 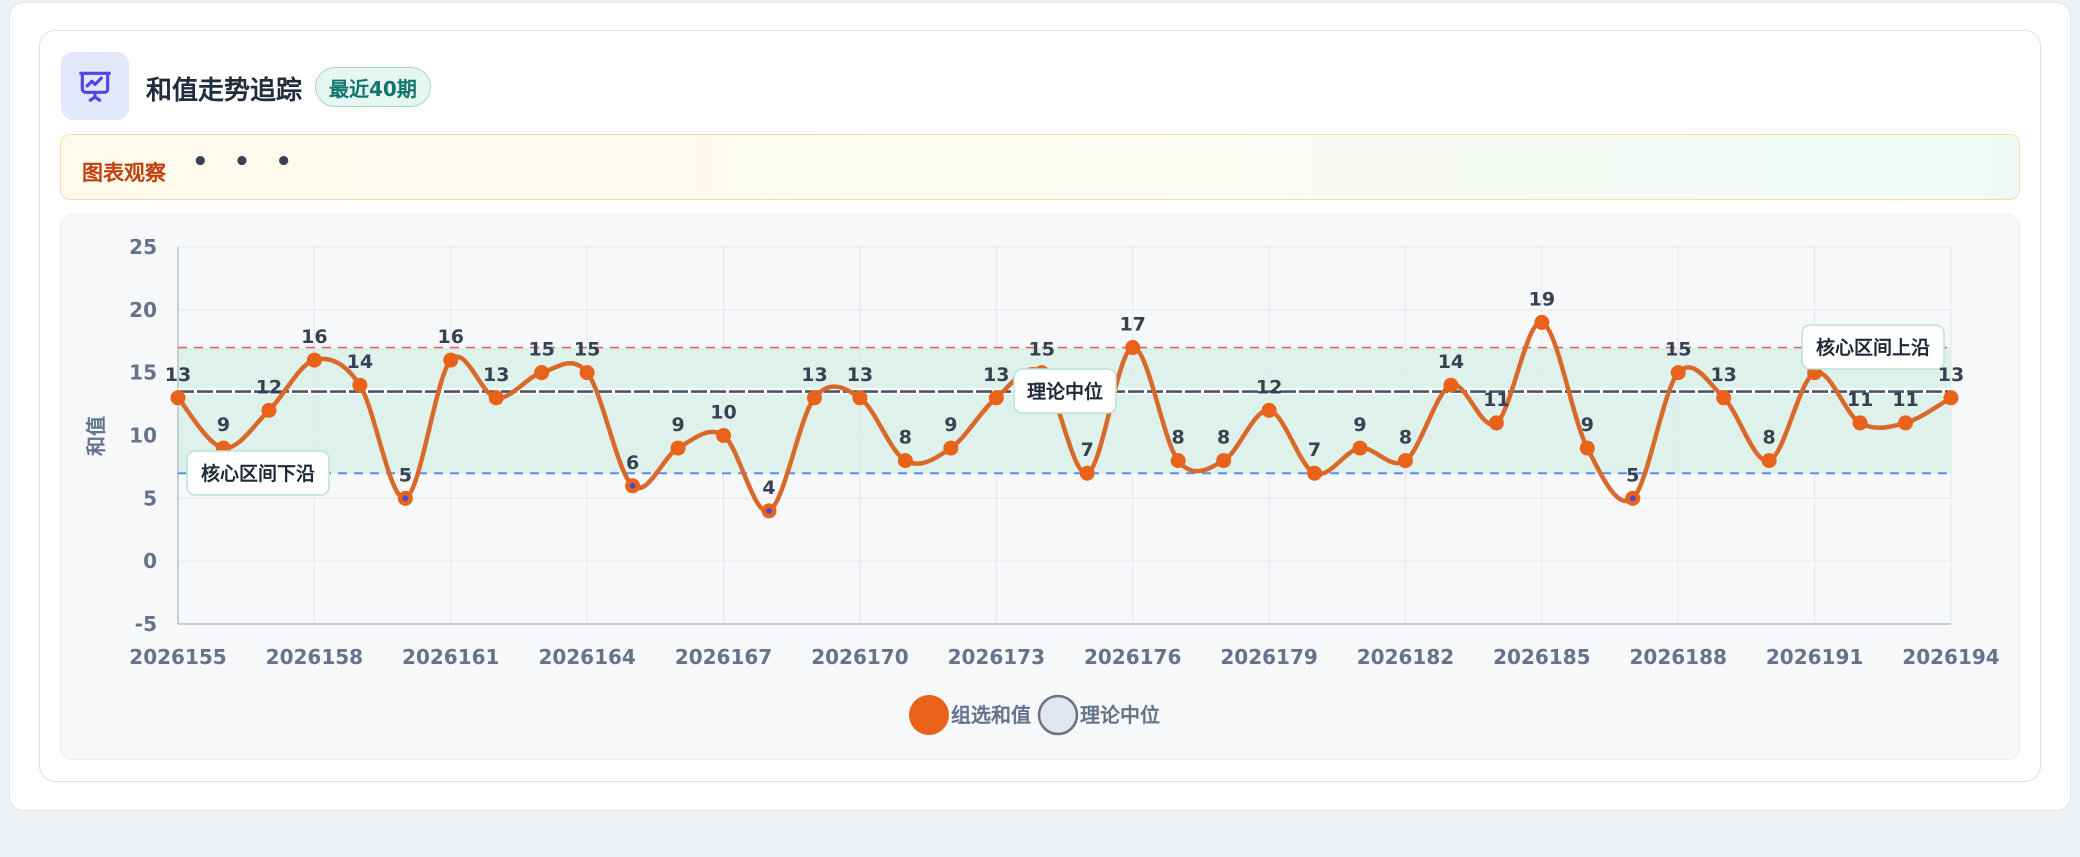 I want to click on period-badge: 最近40期, so click(x=373, y=87).